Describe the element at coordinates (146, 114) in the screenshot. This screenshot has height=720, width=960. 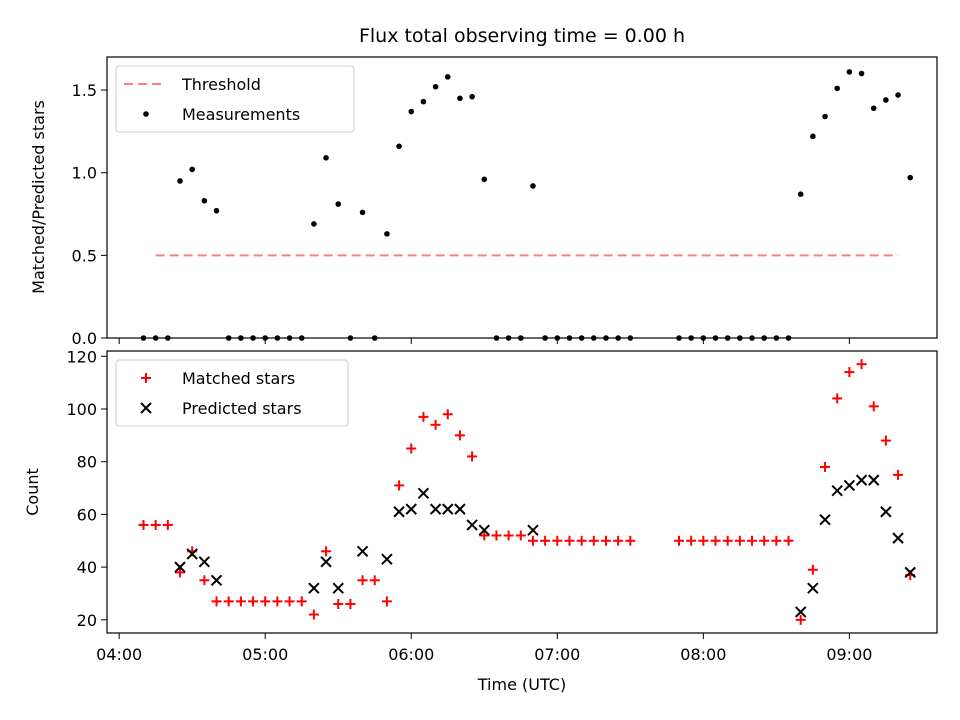
I see `legend-measurement-swatch` at that location.